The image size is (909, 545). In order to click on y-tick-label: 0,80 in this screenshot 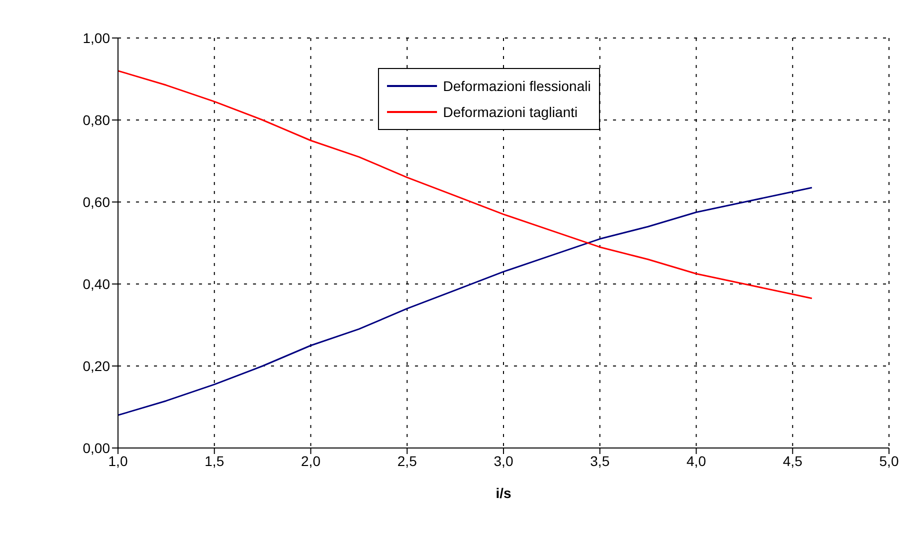, I will do `click(96, 120)`.